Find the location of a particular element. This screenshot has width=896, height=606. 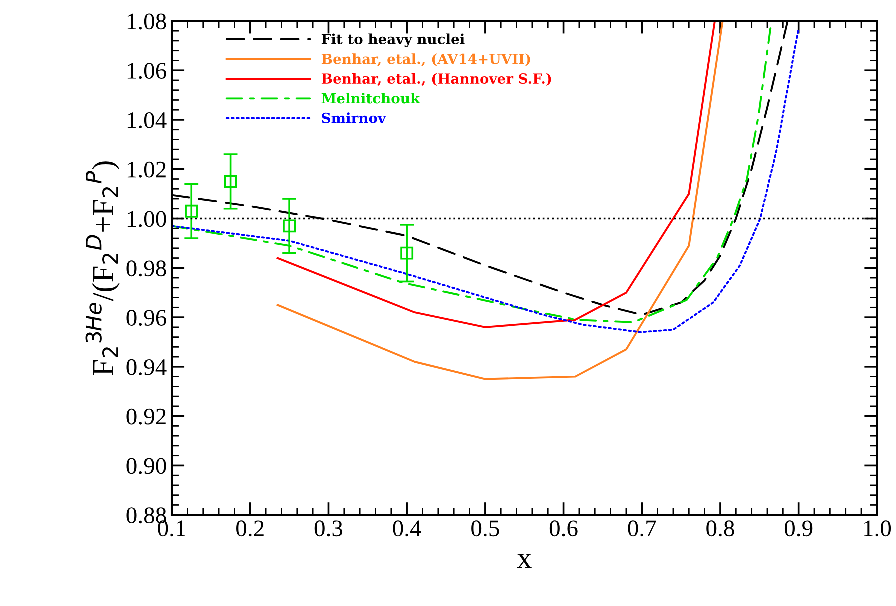

x-tick-label: 0.3 is located at coordinates (328, 528).